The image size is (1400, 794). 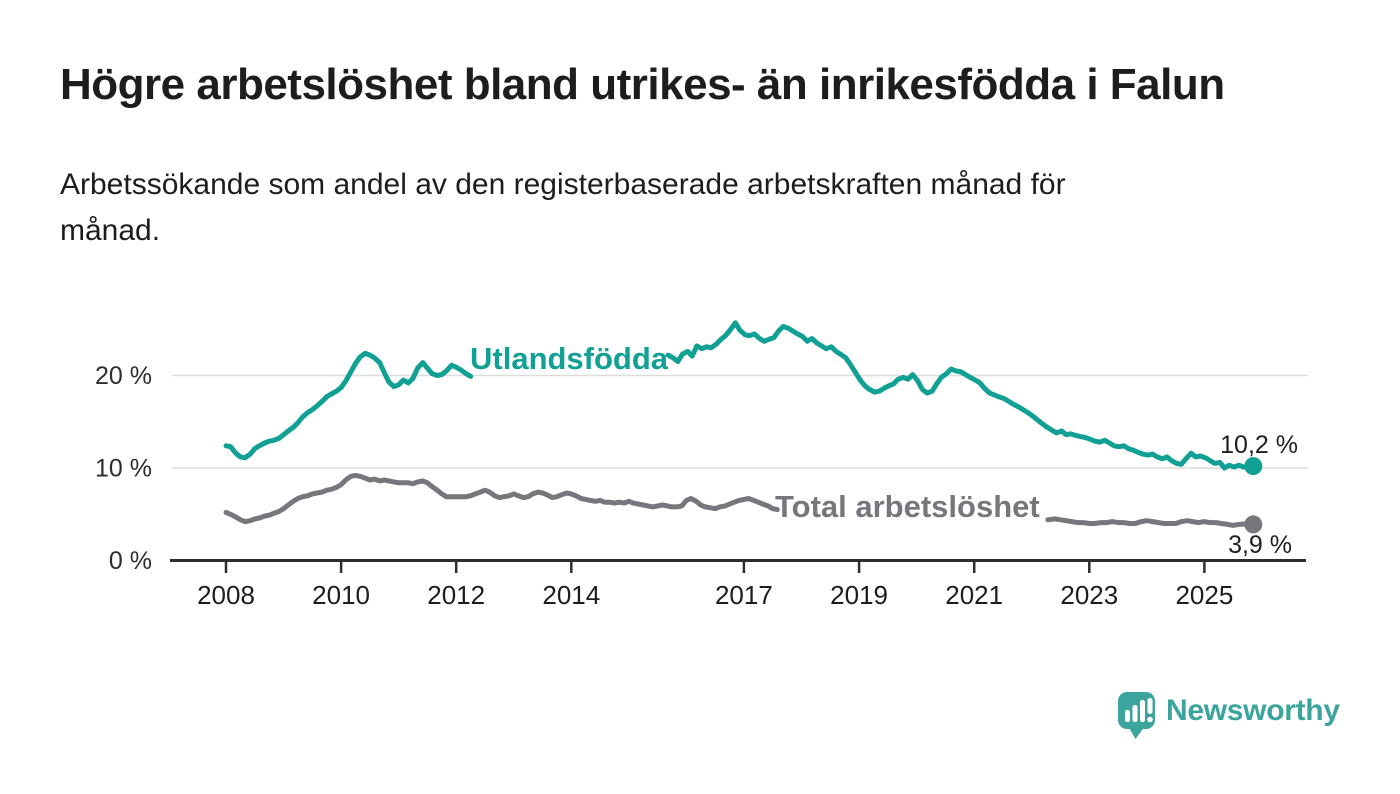 I want to click on x-label-2017: 2017, so click(x=744, y=595).